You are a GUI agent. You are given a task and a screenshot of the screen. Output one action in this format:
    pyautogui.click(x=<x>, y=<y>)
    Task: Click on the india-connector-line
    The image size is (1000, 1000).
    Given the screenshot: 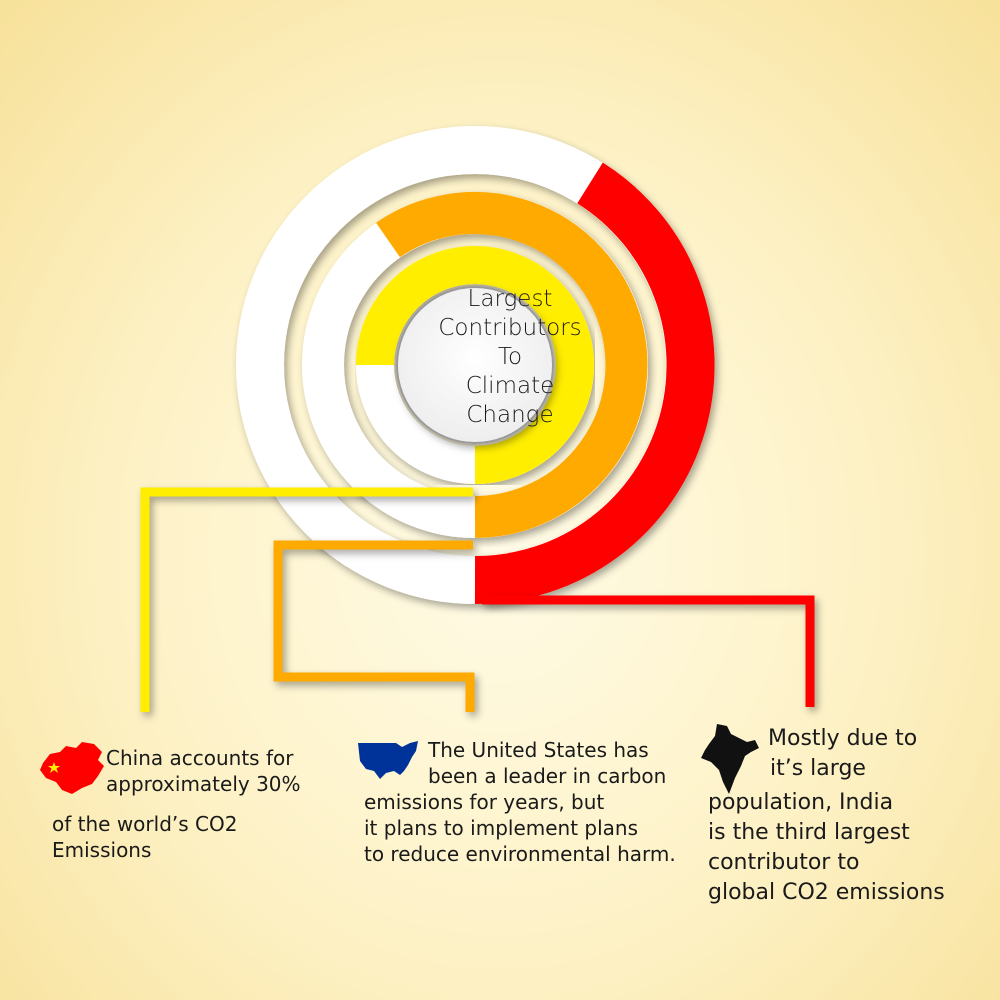 What is the action you would take?
    pyautogui.click(x=648, y=651)
    